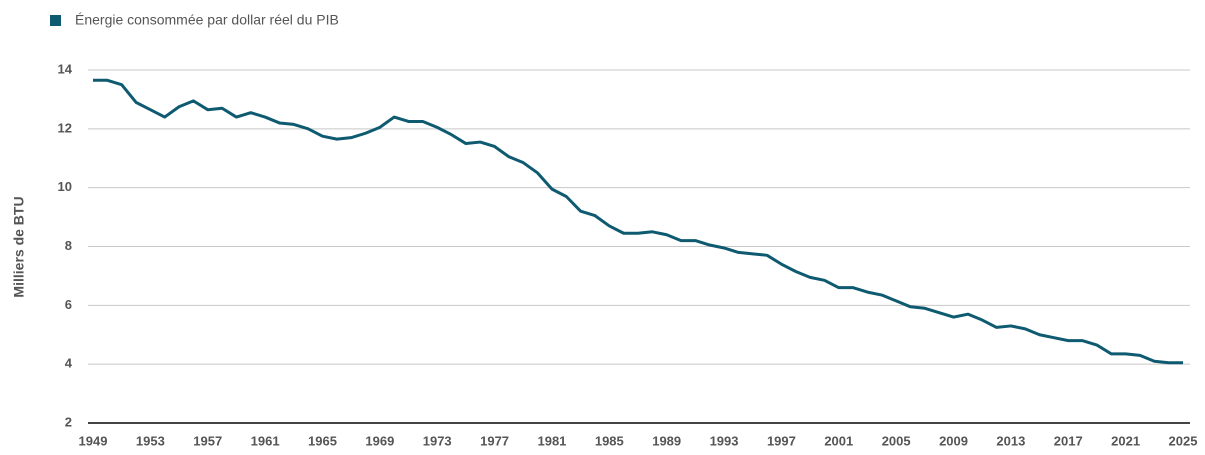 The height and width of the screenshot is (455, 1205). What do you see at coordinates (724, 440) in the screenshot?
I see `x-tick-label: 1993` at bounding box center [724, 440].